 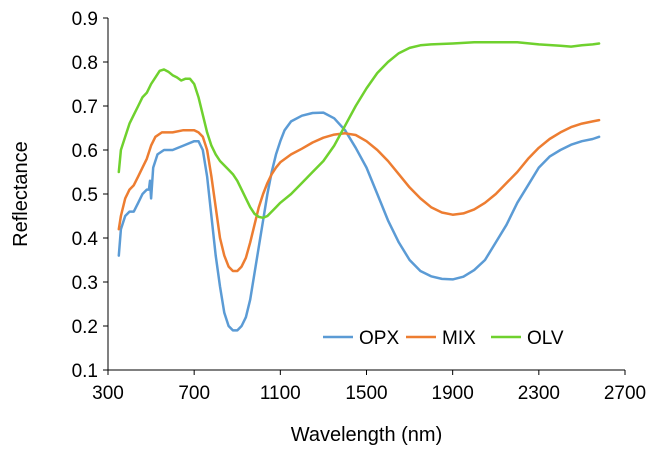 What do you see at coordinates (459, 338) in the screenshot?
I see `legend-label-mix: MIX` at bounding box center [459, 338].